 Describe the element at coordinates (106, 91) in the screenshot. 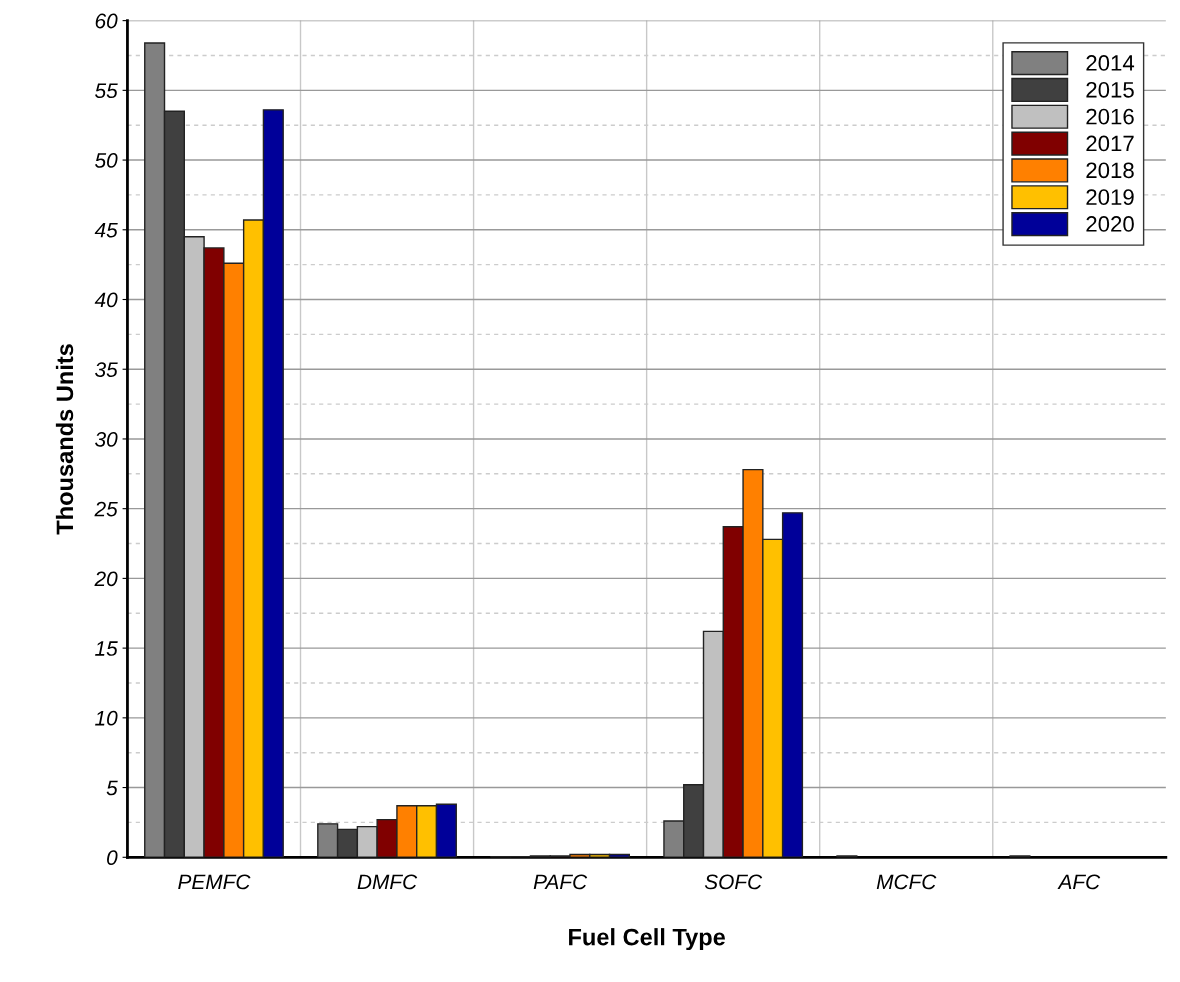

I see `y-tick-label: 55` at that location.